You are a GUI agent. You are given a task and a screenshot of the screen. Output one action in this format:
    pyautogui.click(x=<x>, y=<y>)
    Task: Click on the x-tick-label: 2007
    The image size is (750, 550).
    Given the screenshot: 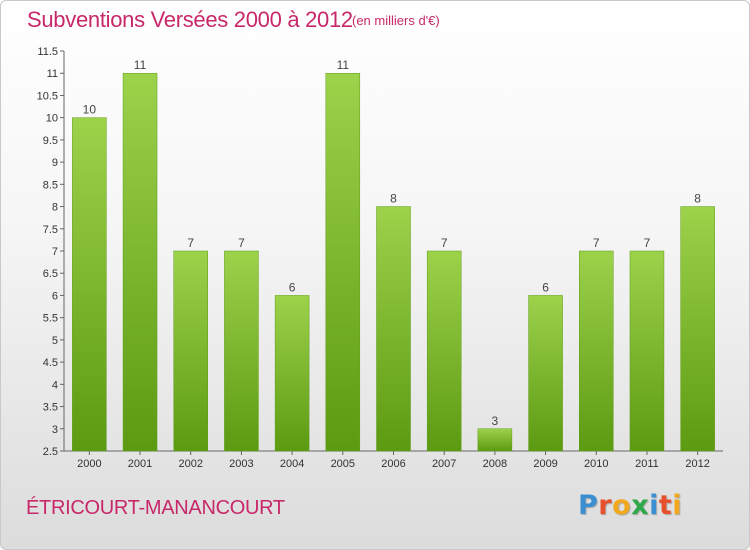 What is the action you would take?
    pyautogui.click(x=444, y=464)
    